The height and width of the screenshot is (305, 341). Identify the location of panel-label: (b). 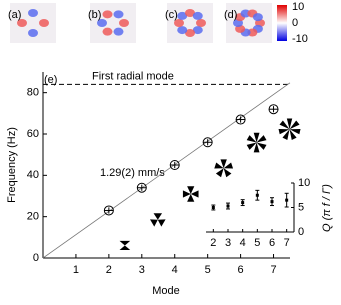
(94, 15).